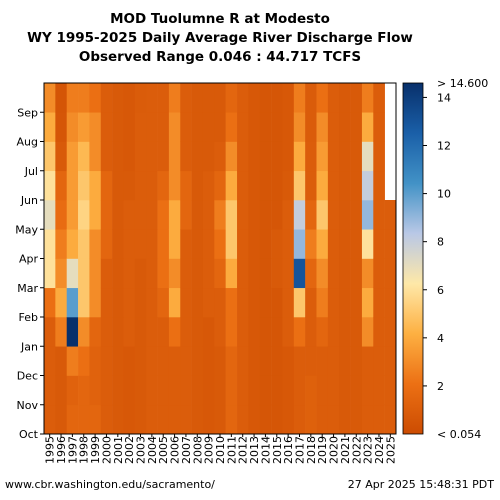 This screenshot has width=500, height=500. What do you see at coordinates (72, 185) in the screenshot?
I see `heatmap-cell-1997-Jun` at bounding box center [72, 185].